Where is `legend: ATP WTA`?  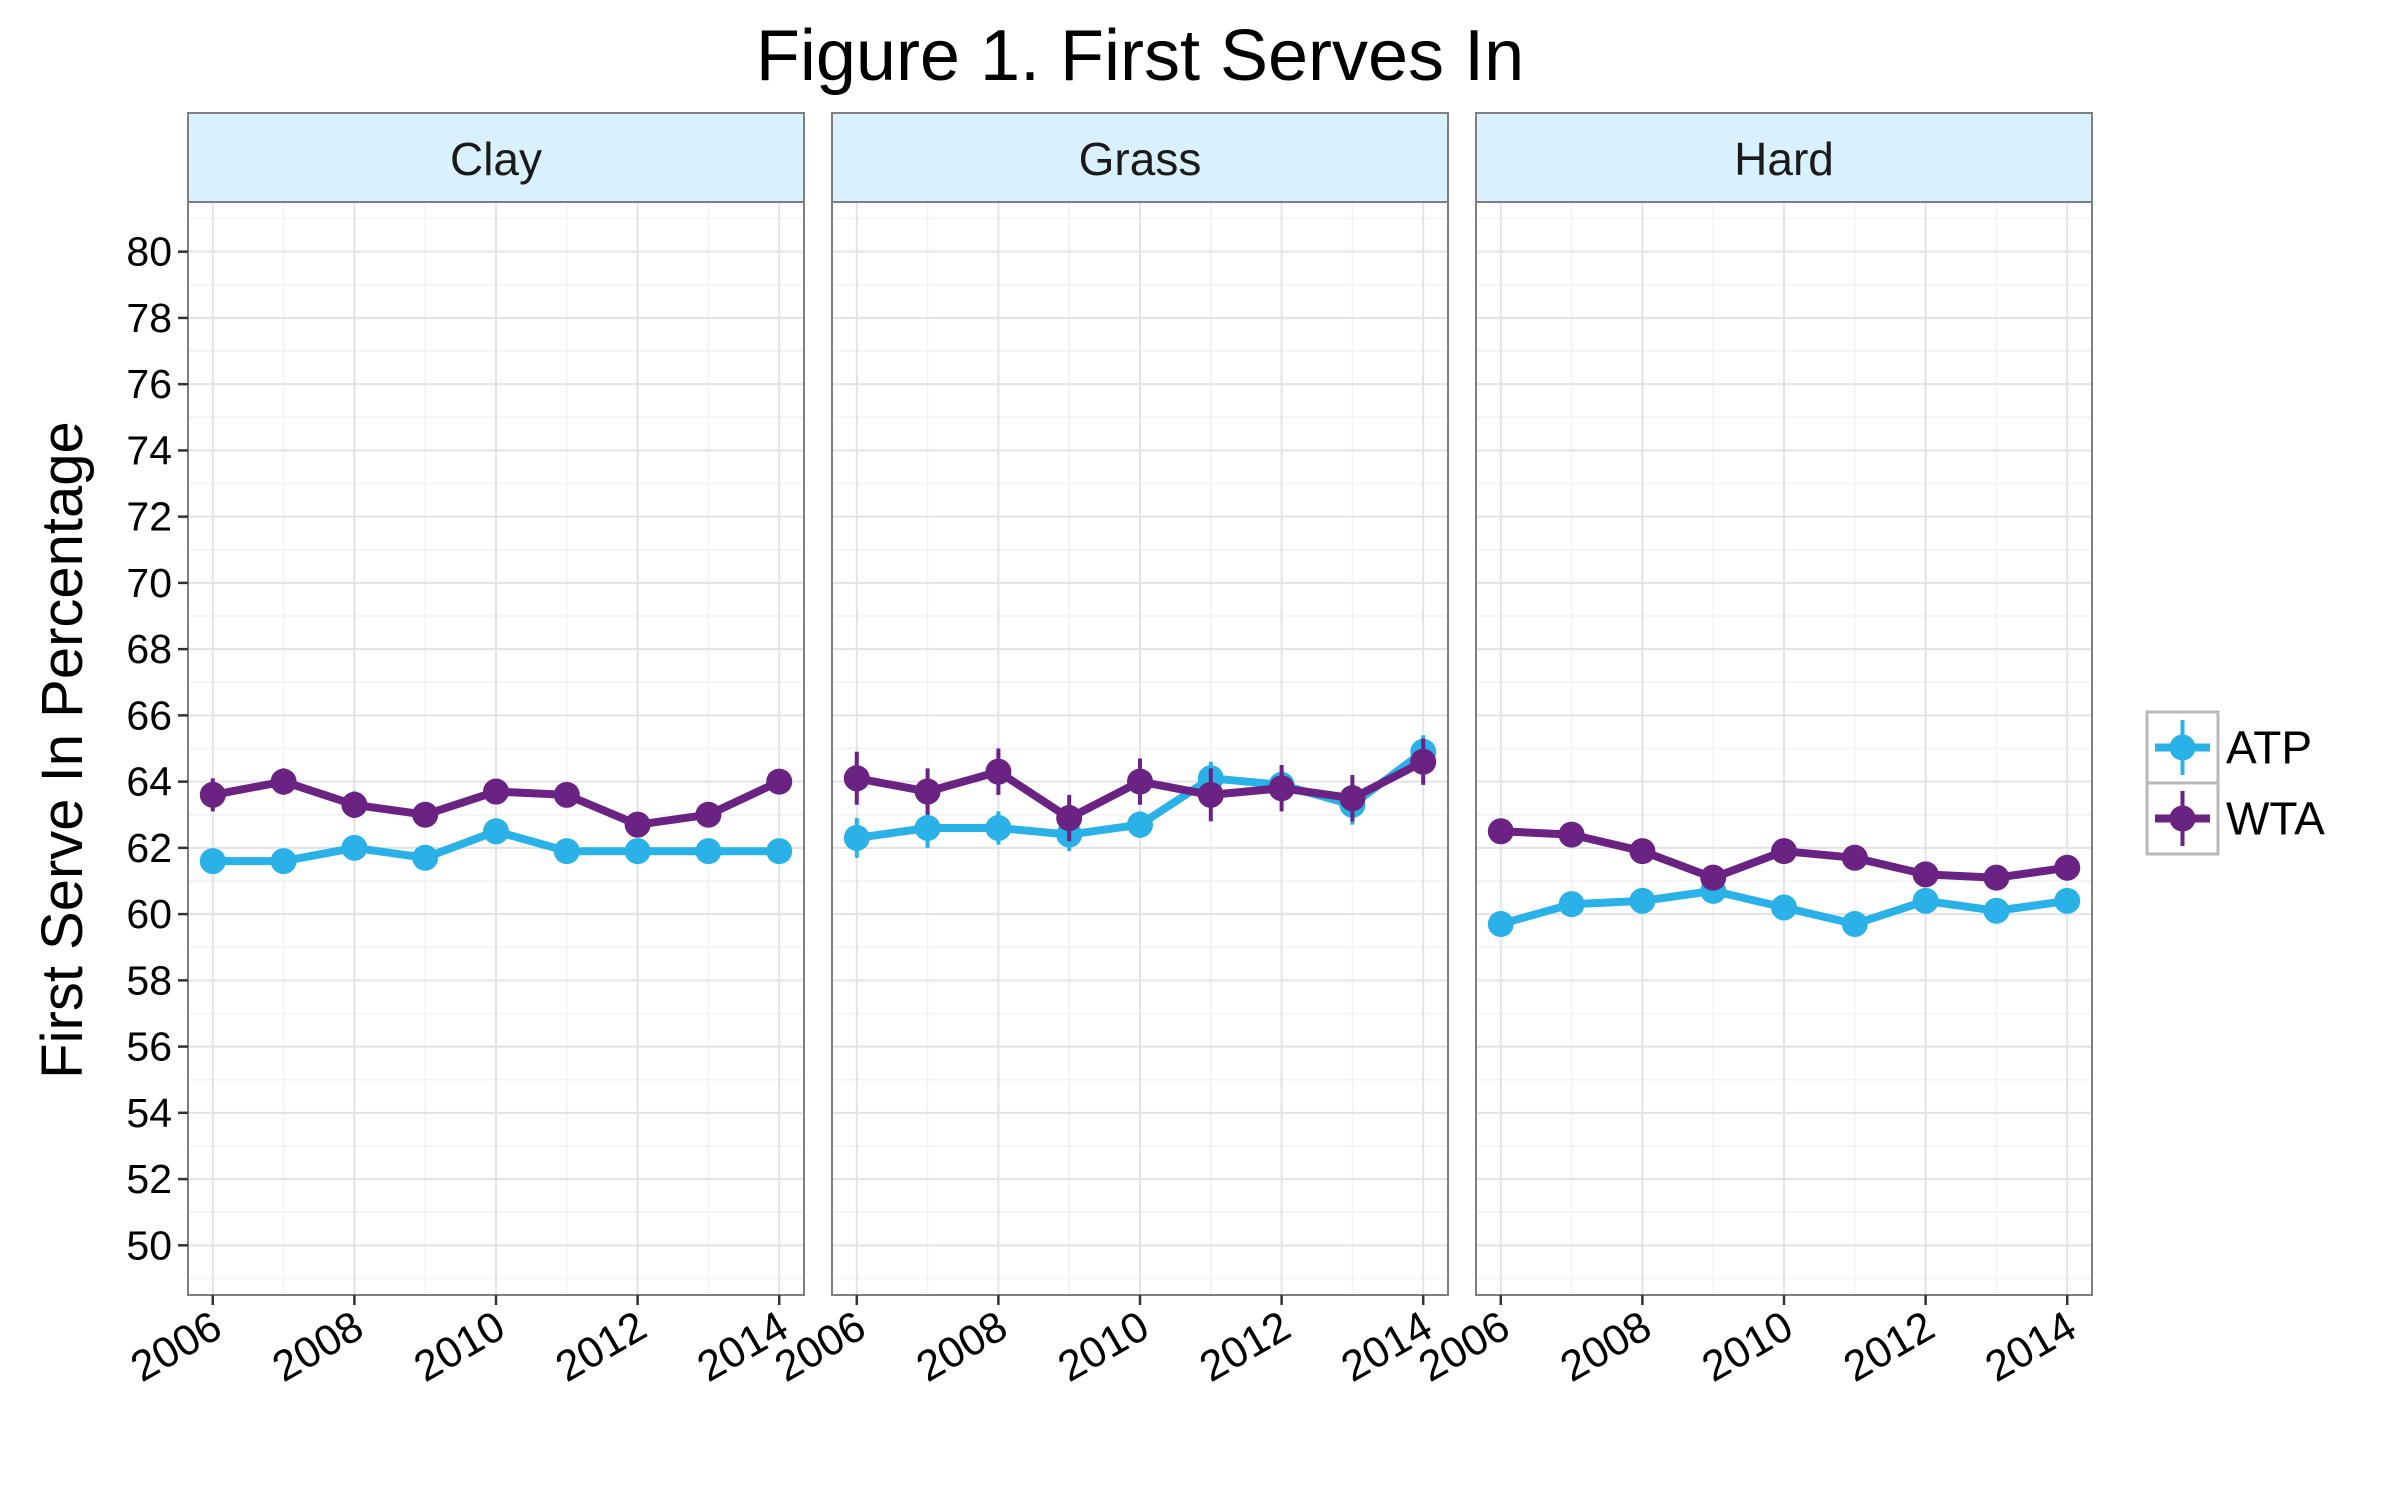 legend: ATP WTA is located at coordinates (2235, 783).